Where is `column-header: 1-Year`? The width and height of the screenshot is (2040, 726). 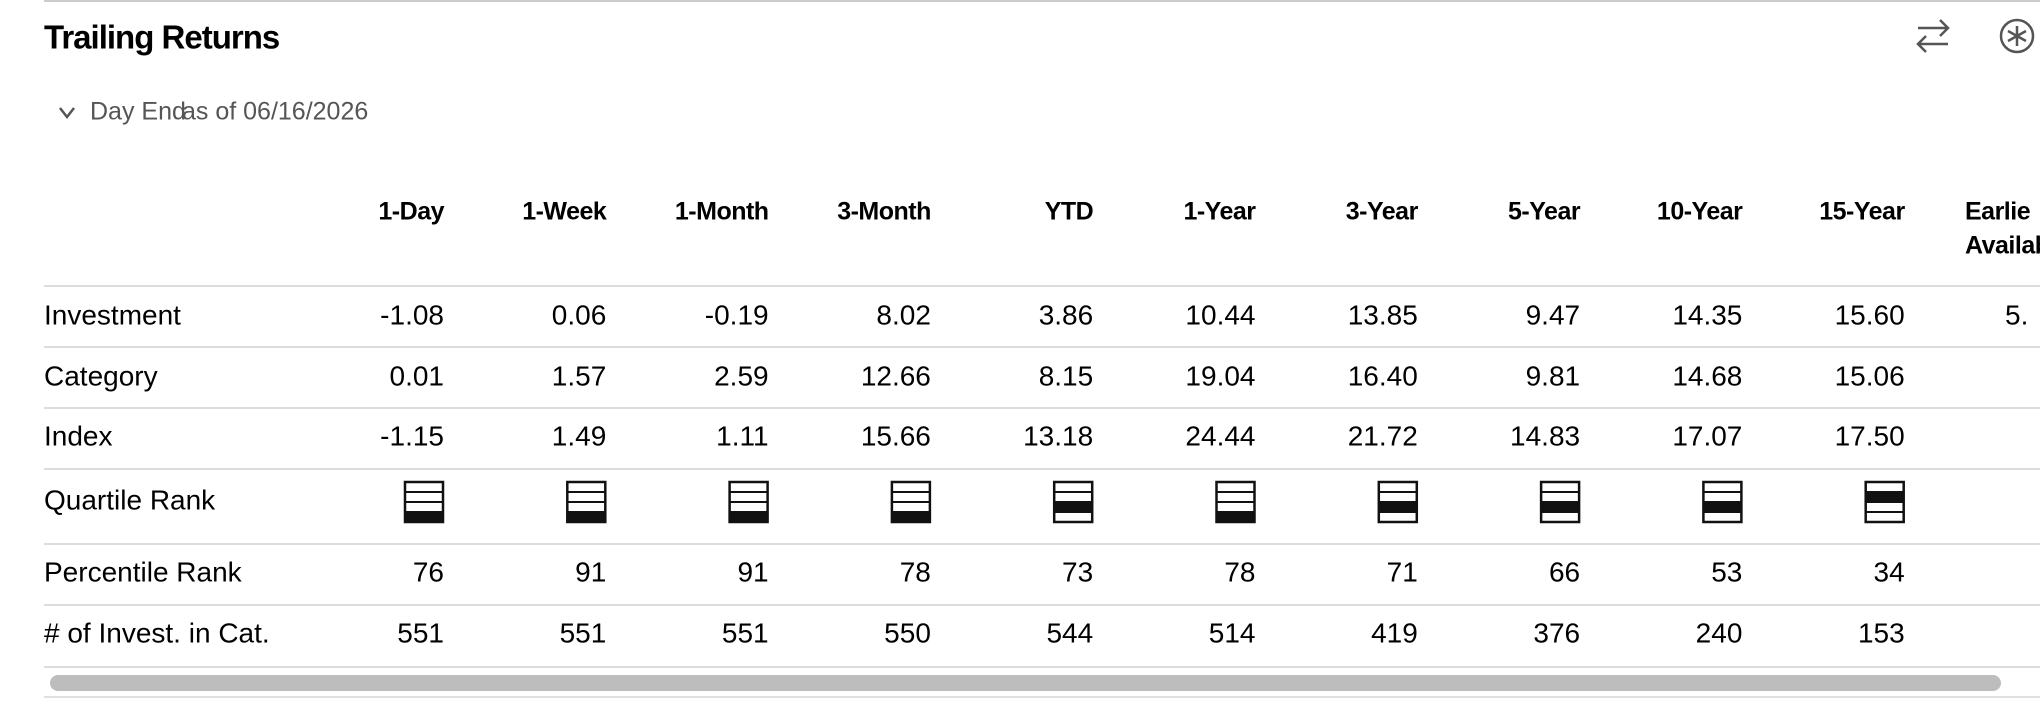 column-header: 1-Year is located at coordinates (1219, 212).